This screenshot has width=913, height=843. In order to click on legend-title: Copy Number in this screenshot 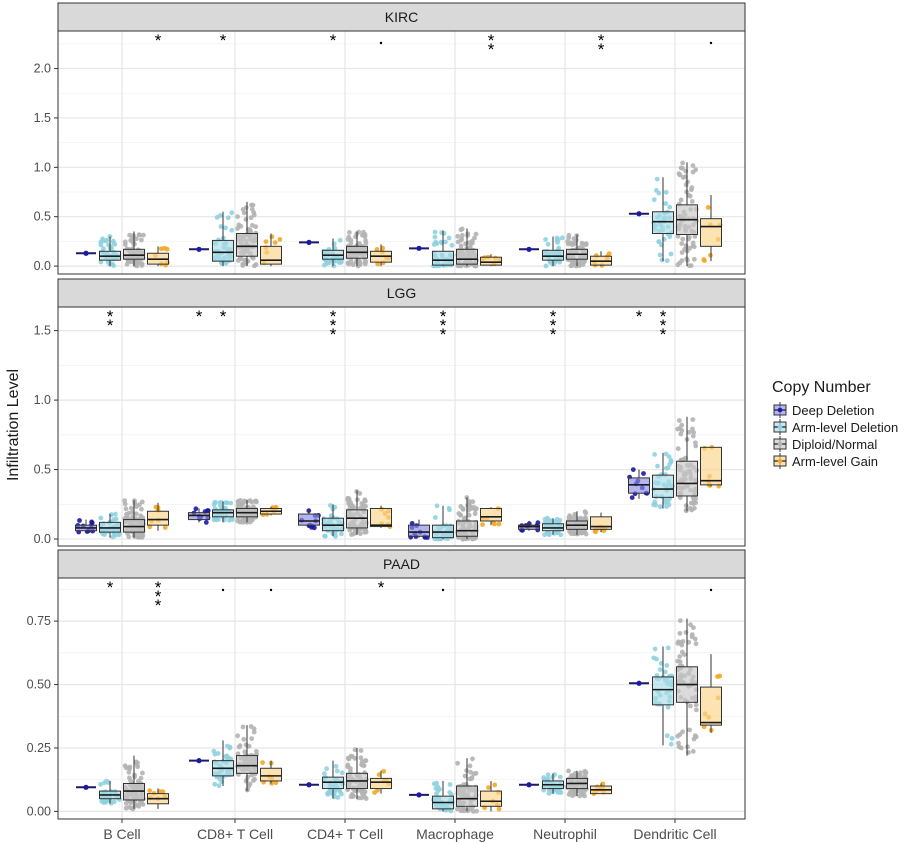, I will do `click(821, 387)`.